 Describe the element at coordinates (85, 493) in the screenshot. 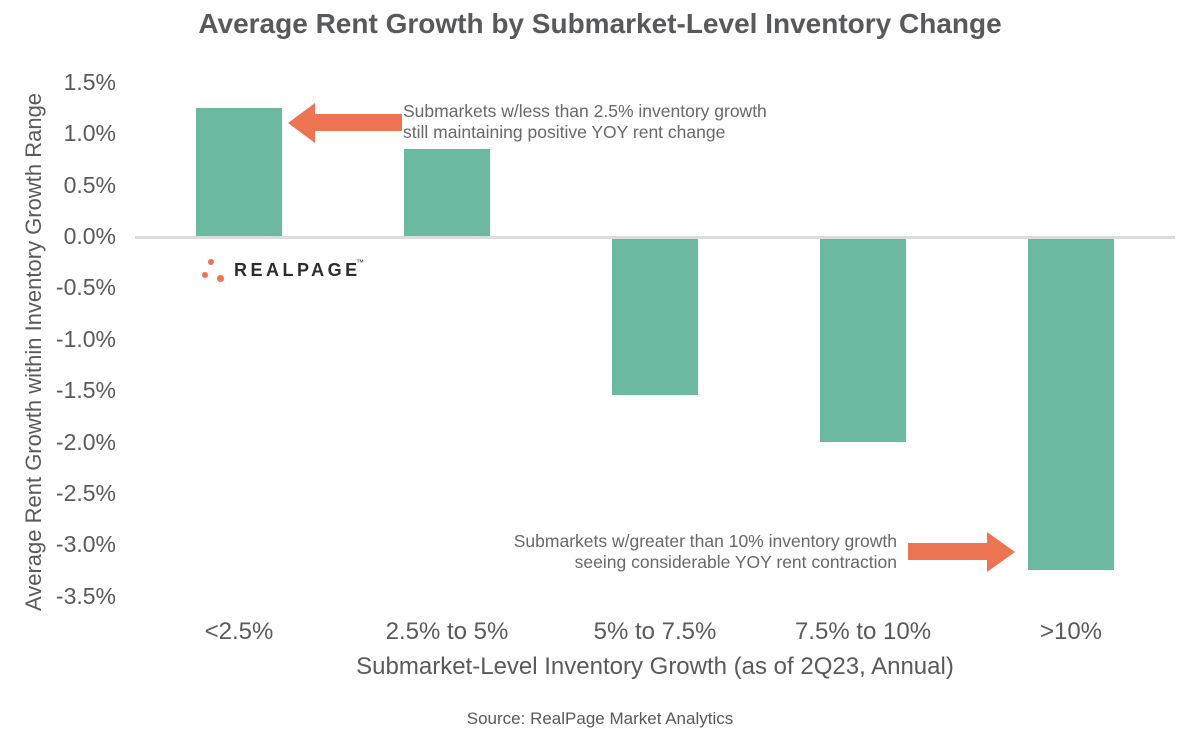

I see `y-tick-label: -2.5%` at that location.